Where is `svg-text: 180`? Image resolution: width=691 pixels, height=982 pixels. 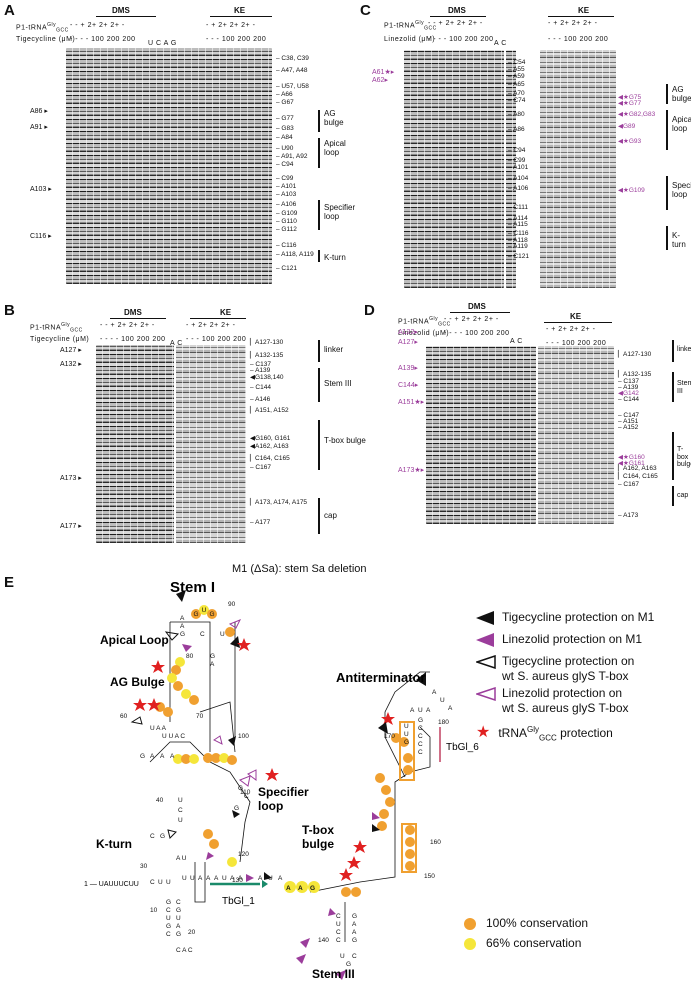 svg-text: 180 is located at coordinates (443, 722).